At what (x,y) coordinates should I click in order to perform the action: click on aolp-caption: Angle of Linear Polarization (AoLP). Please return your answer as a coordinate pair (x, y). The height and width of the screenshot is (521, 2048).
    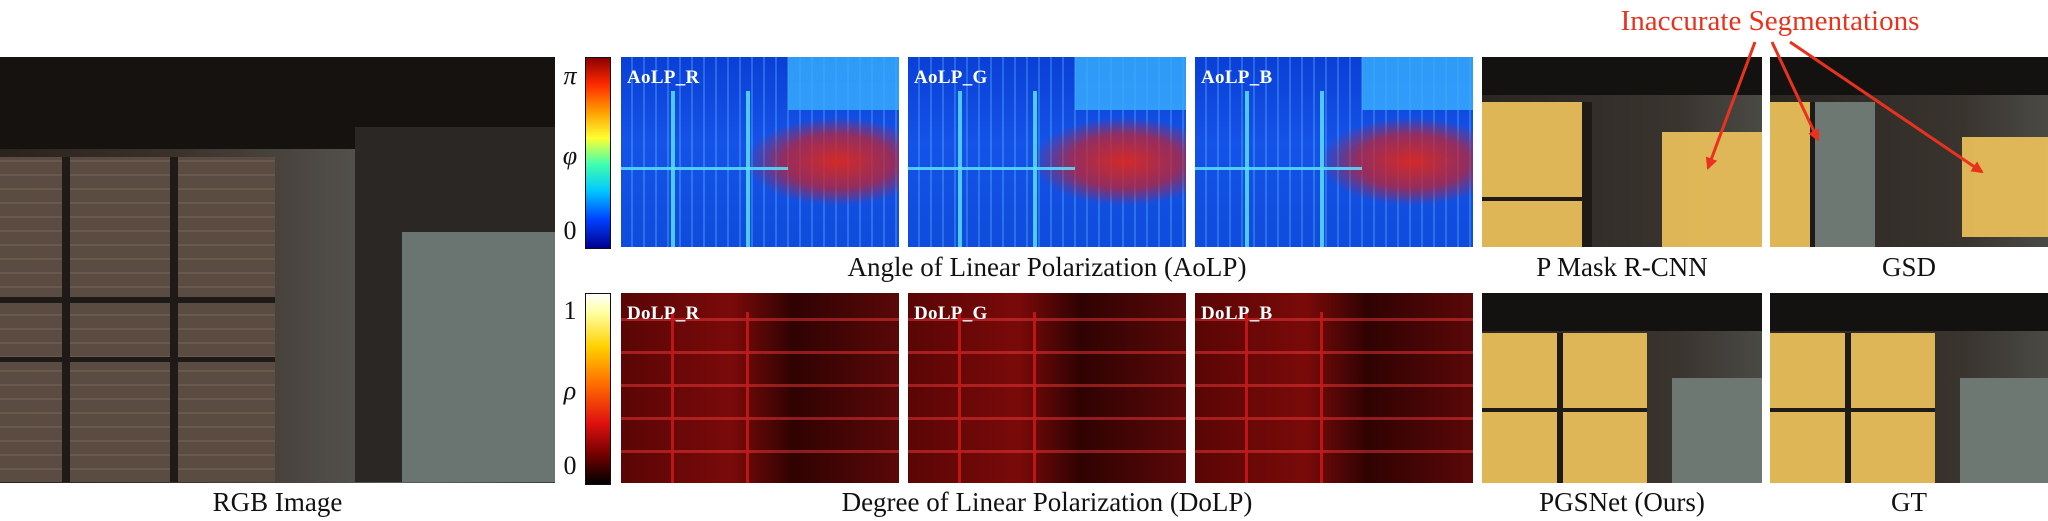
    Looking at the image, I should click on (1047, 267).